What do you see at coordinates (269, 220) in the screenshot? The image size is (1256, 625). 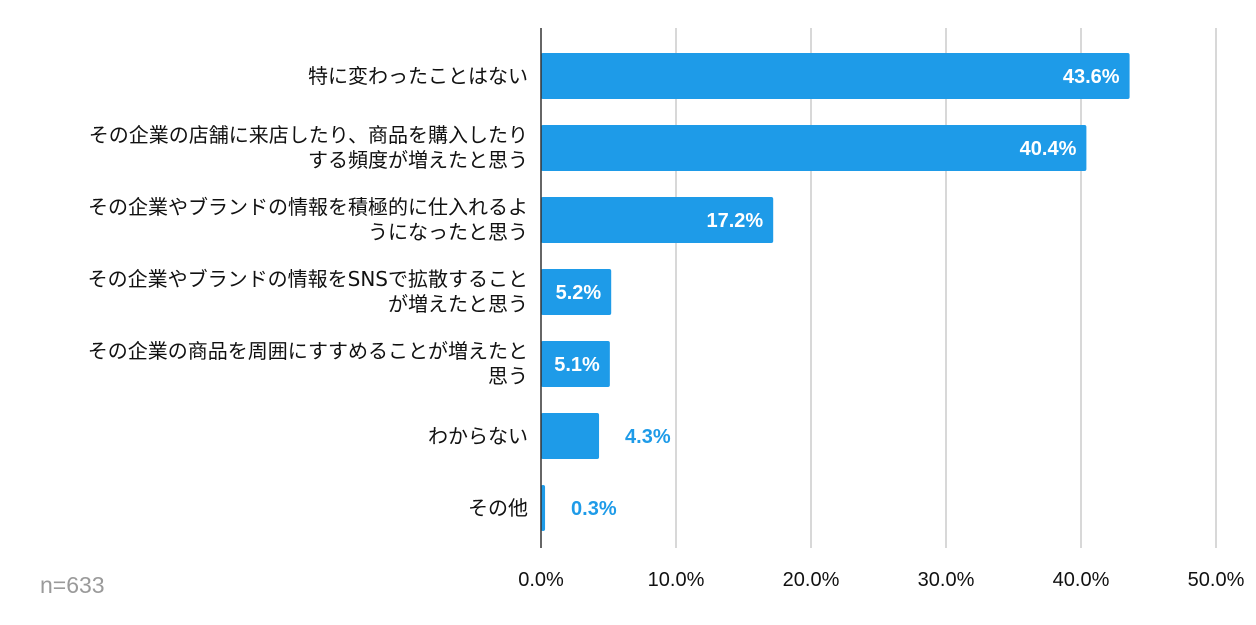 I see `category-label: その企業やブランドの情報を積極的に仕入れるよ うになったと思う` at bounding box center [269, 220].